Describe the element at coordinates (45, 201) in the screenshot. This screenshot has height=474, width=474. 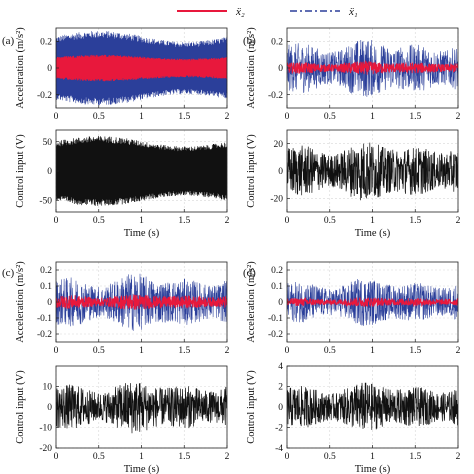
I see `y-tick-label: -50` at that location.